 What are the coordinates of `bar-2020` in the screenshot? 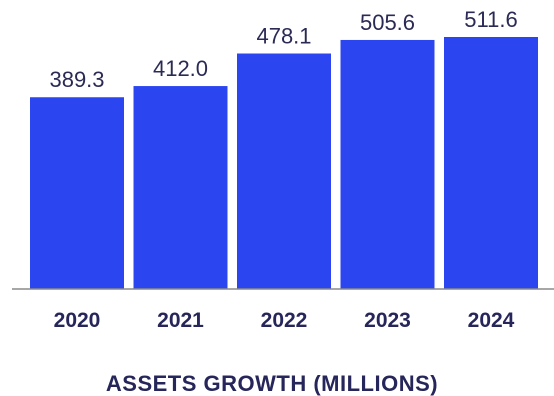 It's located at (77, 193).